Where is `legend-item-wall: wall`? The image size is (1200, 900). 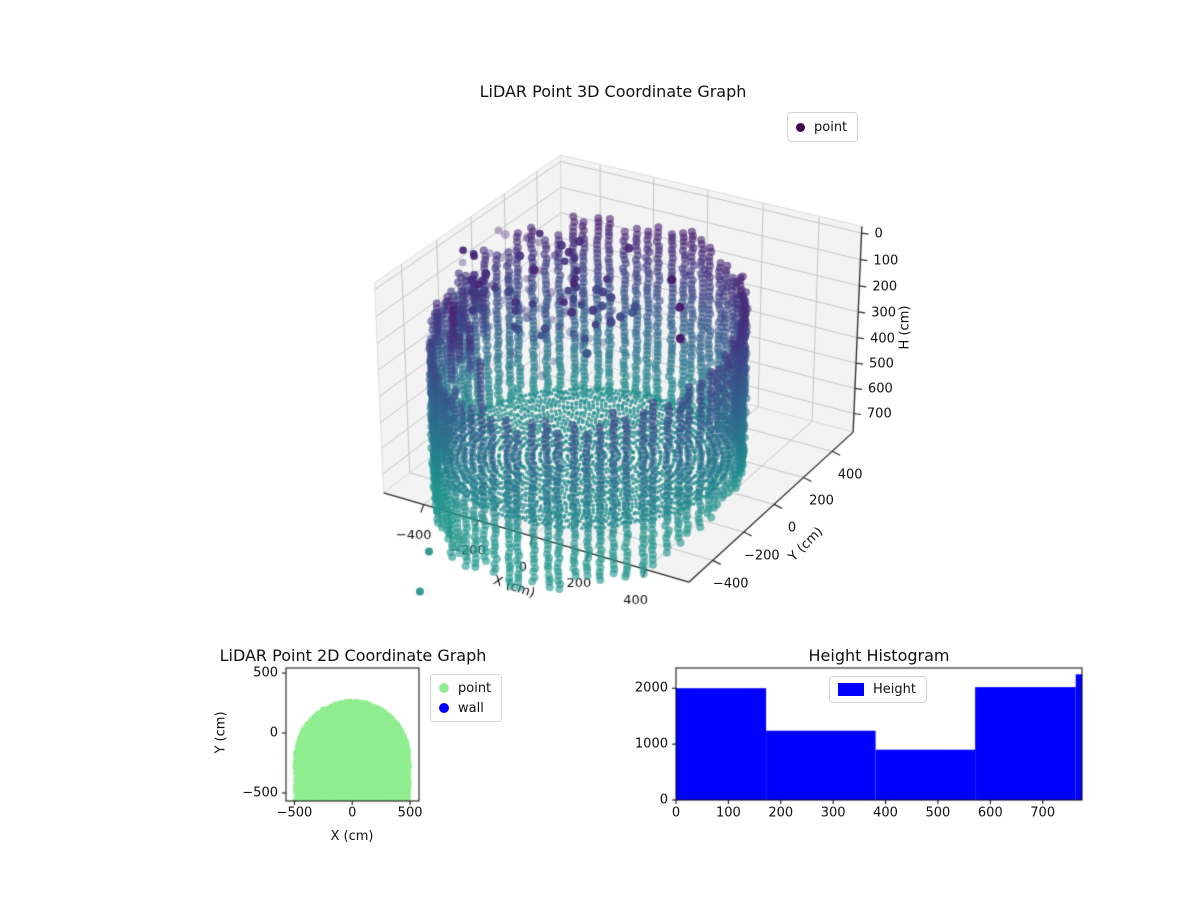 legend-item-wall: wall is located at coordinates (465, 708).